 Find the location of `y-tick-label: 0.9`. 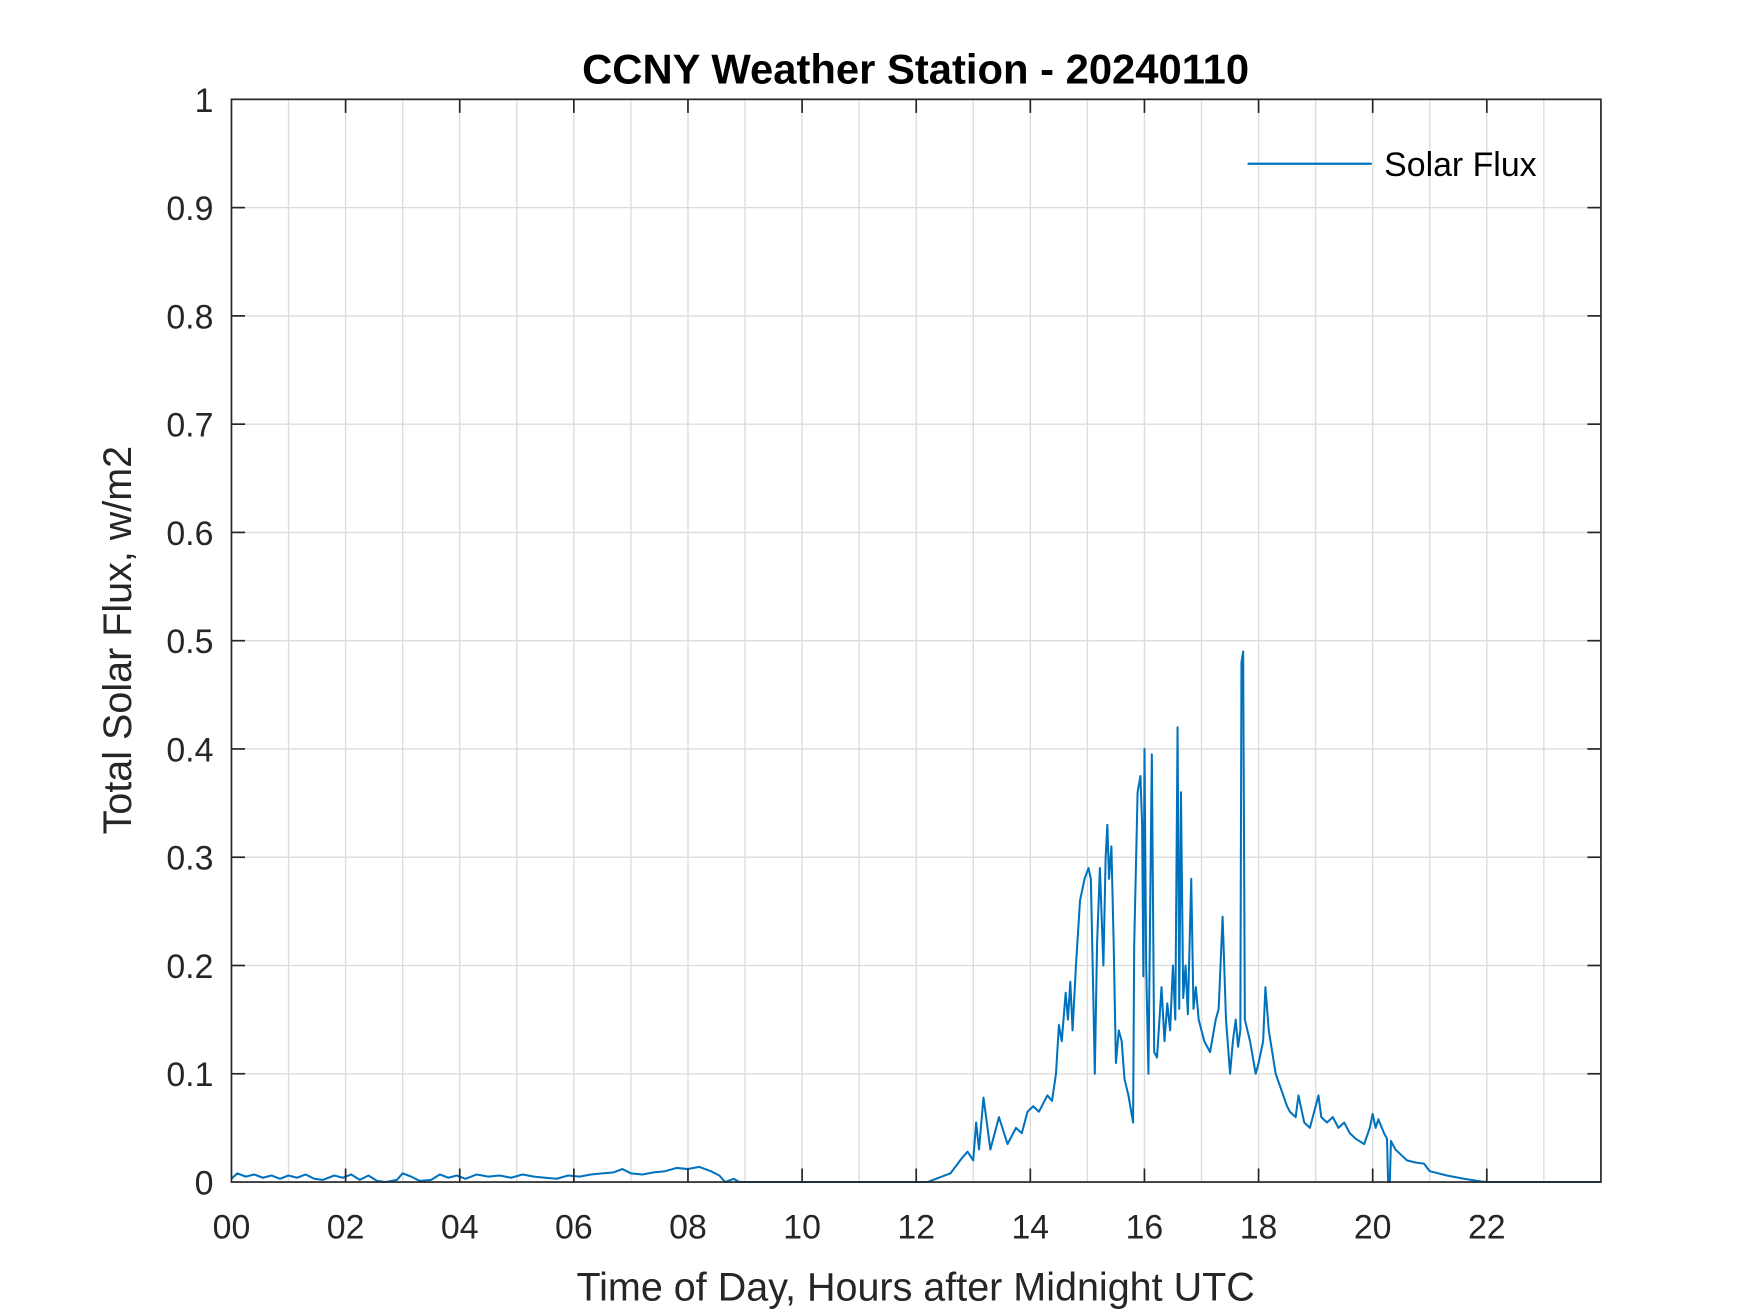

y-tick-label: 0.9 is located at coordinates (189, 209).